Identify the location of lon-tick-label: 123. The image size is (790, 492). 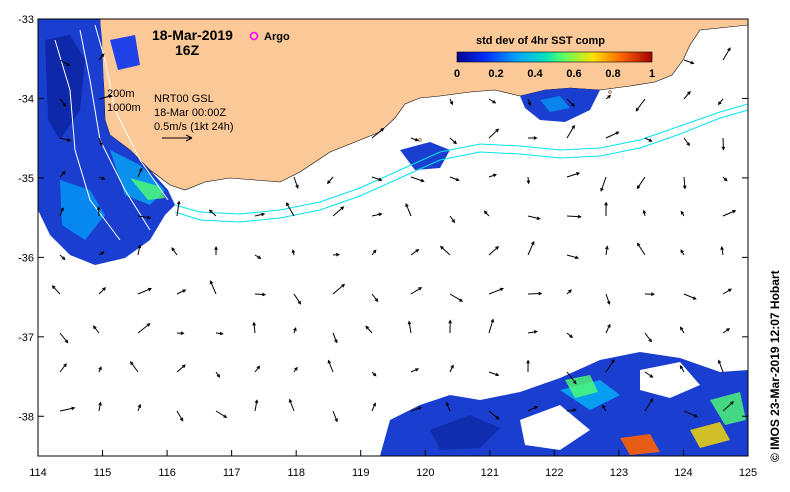
(619, 473).